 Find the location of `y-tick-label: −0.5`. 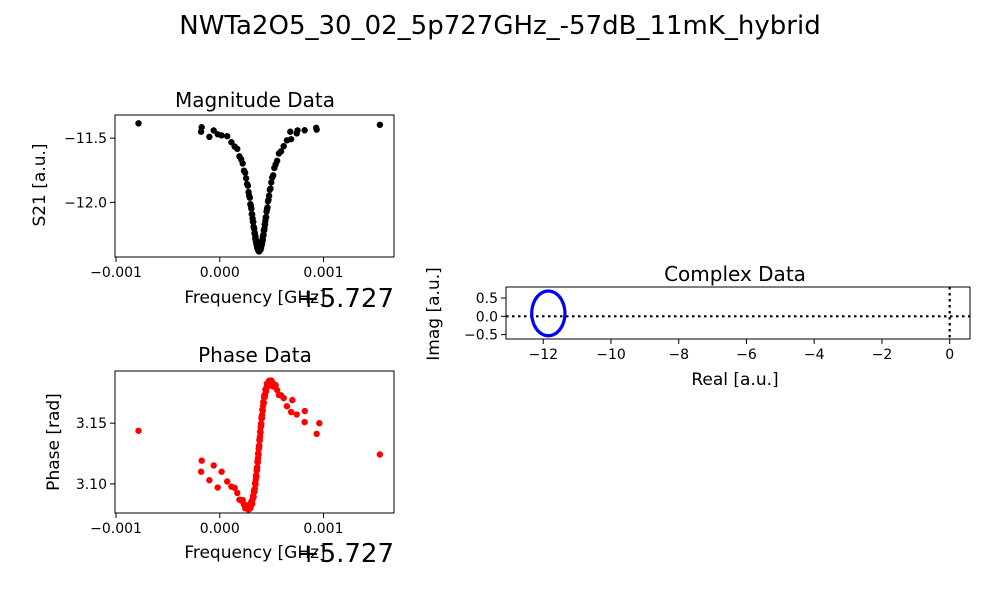

y-tick-label: −0.5 is located at coordinates (481, 336).